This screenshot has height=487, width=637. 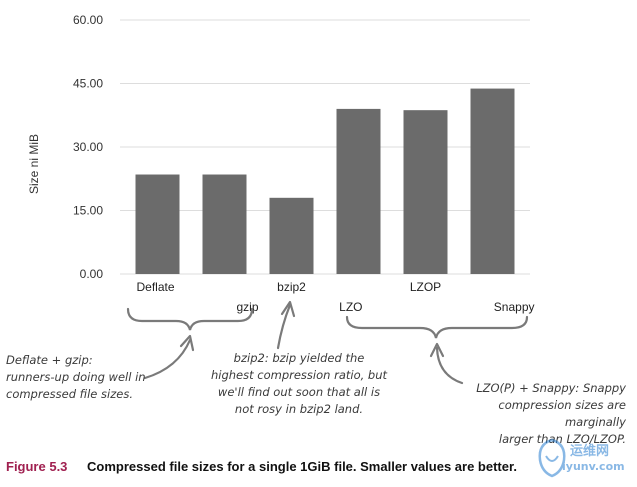 I want to click on annotation-line: runners-up doing well in, so click(x=76, y=377).